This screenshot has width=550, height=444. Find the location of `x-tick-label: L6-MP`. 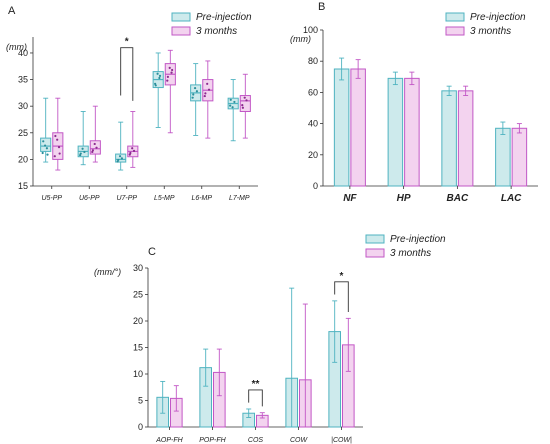

x-tick-label: L6-MP is located at coordinates (201, 198).